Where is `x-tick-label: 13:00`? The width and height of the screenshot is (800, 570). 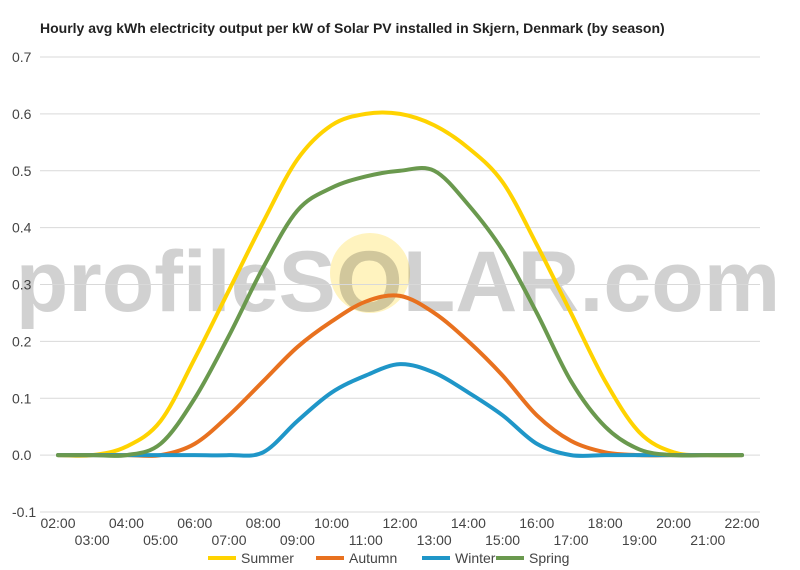
x-tick-label: 13:00 is located at coordinates (434, 540).